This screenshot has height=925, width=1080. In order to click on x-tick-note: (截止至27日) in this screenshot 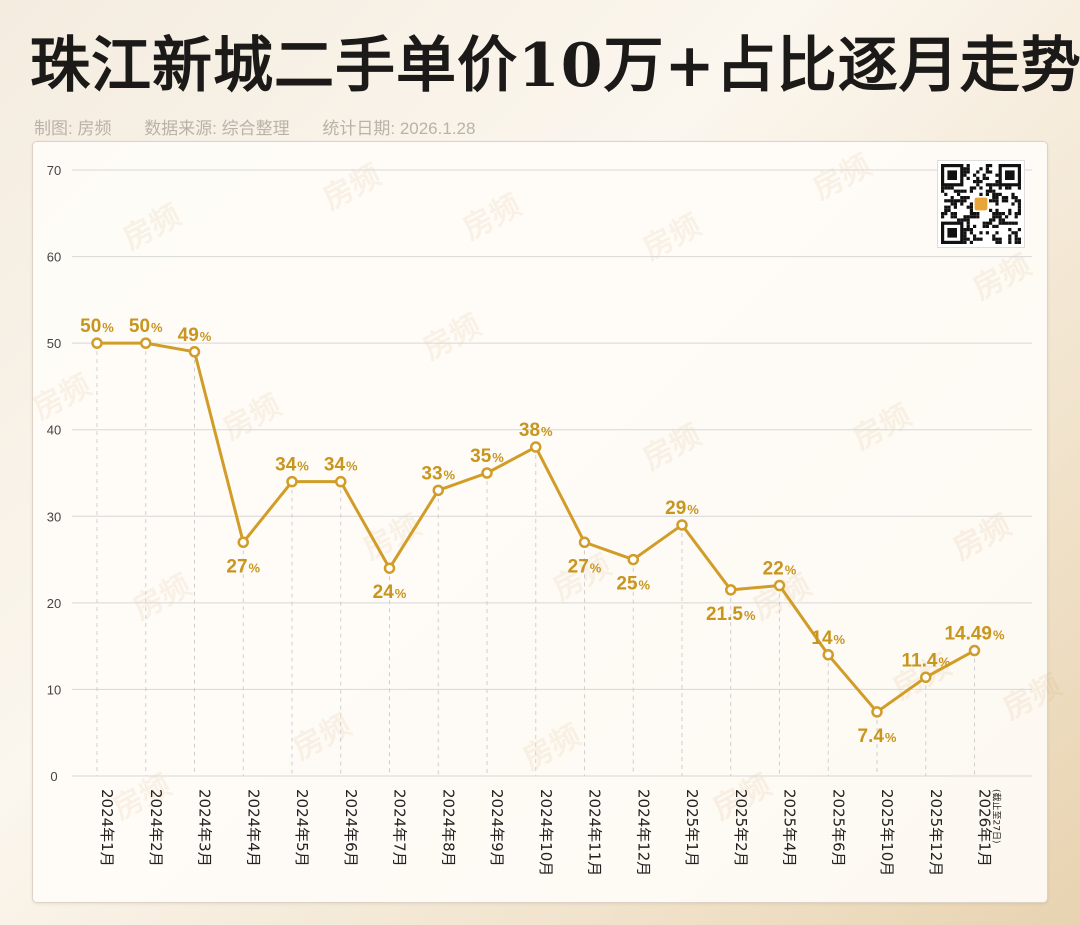, I will do `click(997, 816)`.